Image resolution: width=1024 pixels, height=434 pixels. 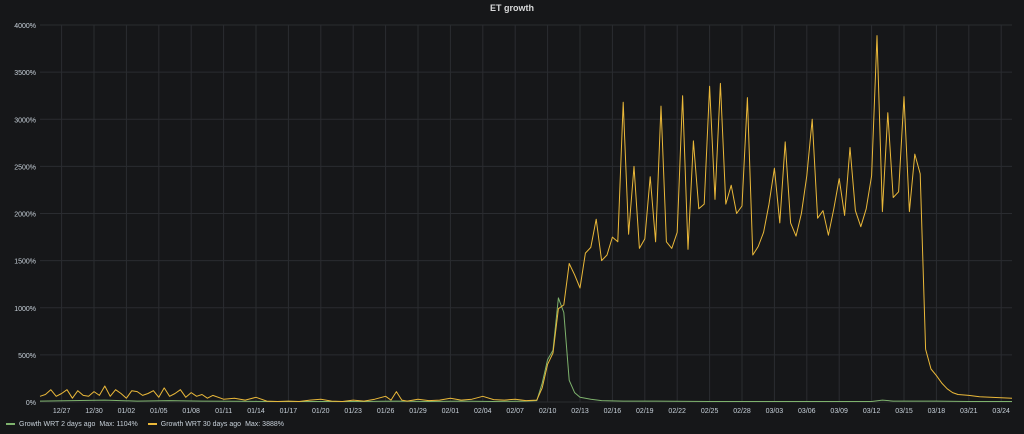 I want to click on y-tick-label: 2000%, so click(x=25, y=215).